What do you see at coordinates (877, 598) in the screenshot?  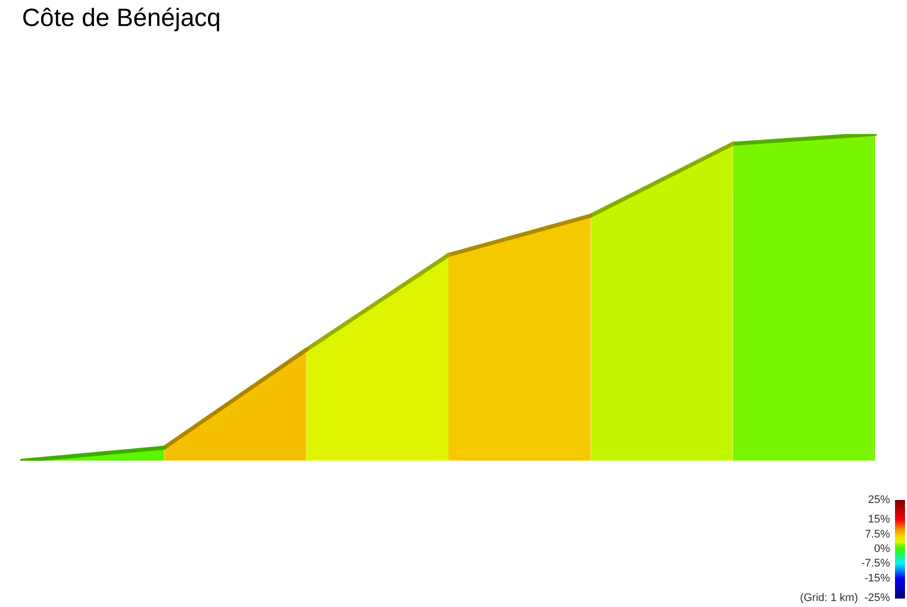 I see `color-bar-label: -25%` at bounding box center [877, 598].